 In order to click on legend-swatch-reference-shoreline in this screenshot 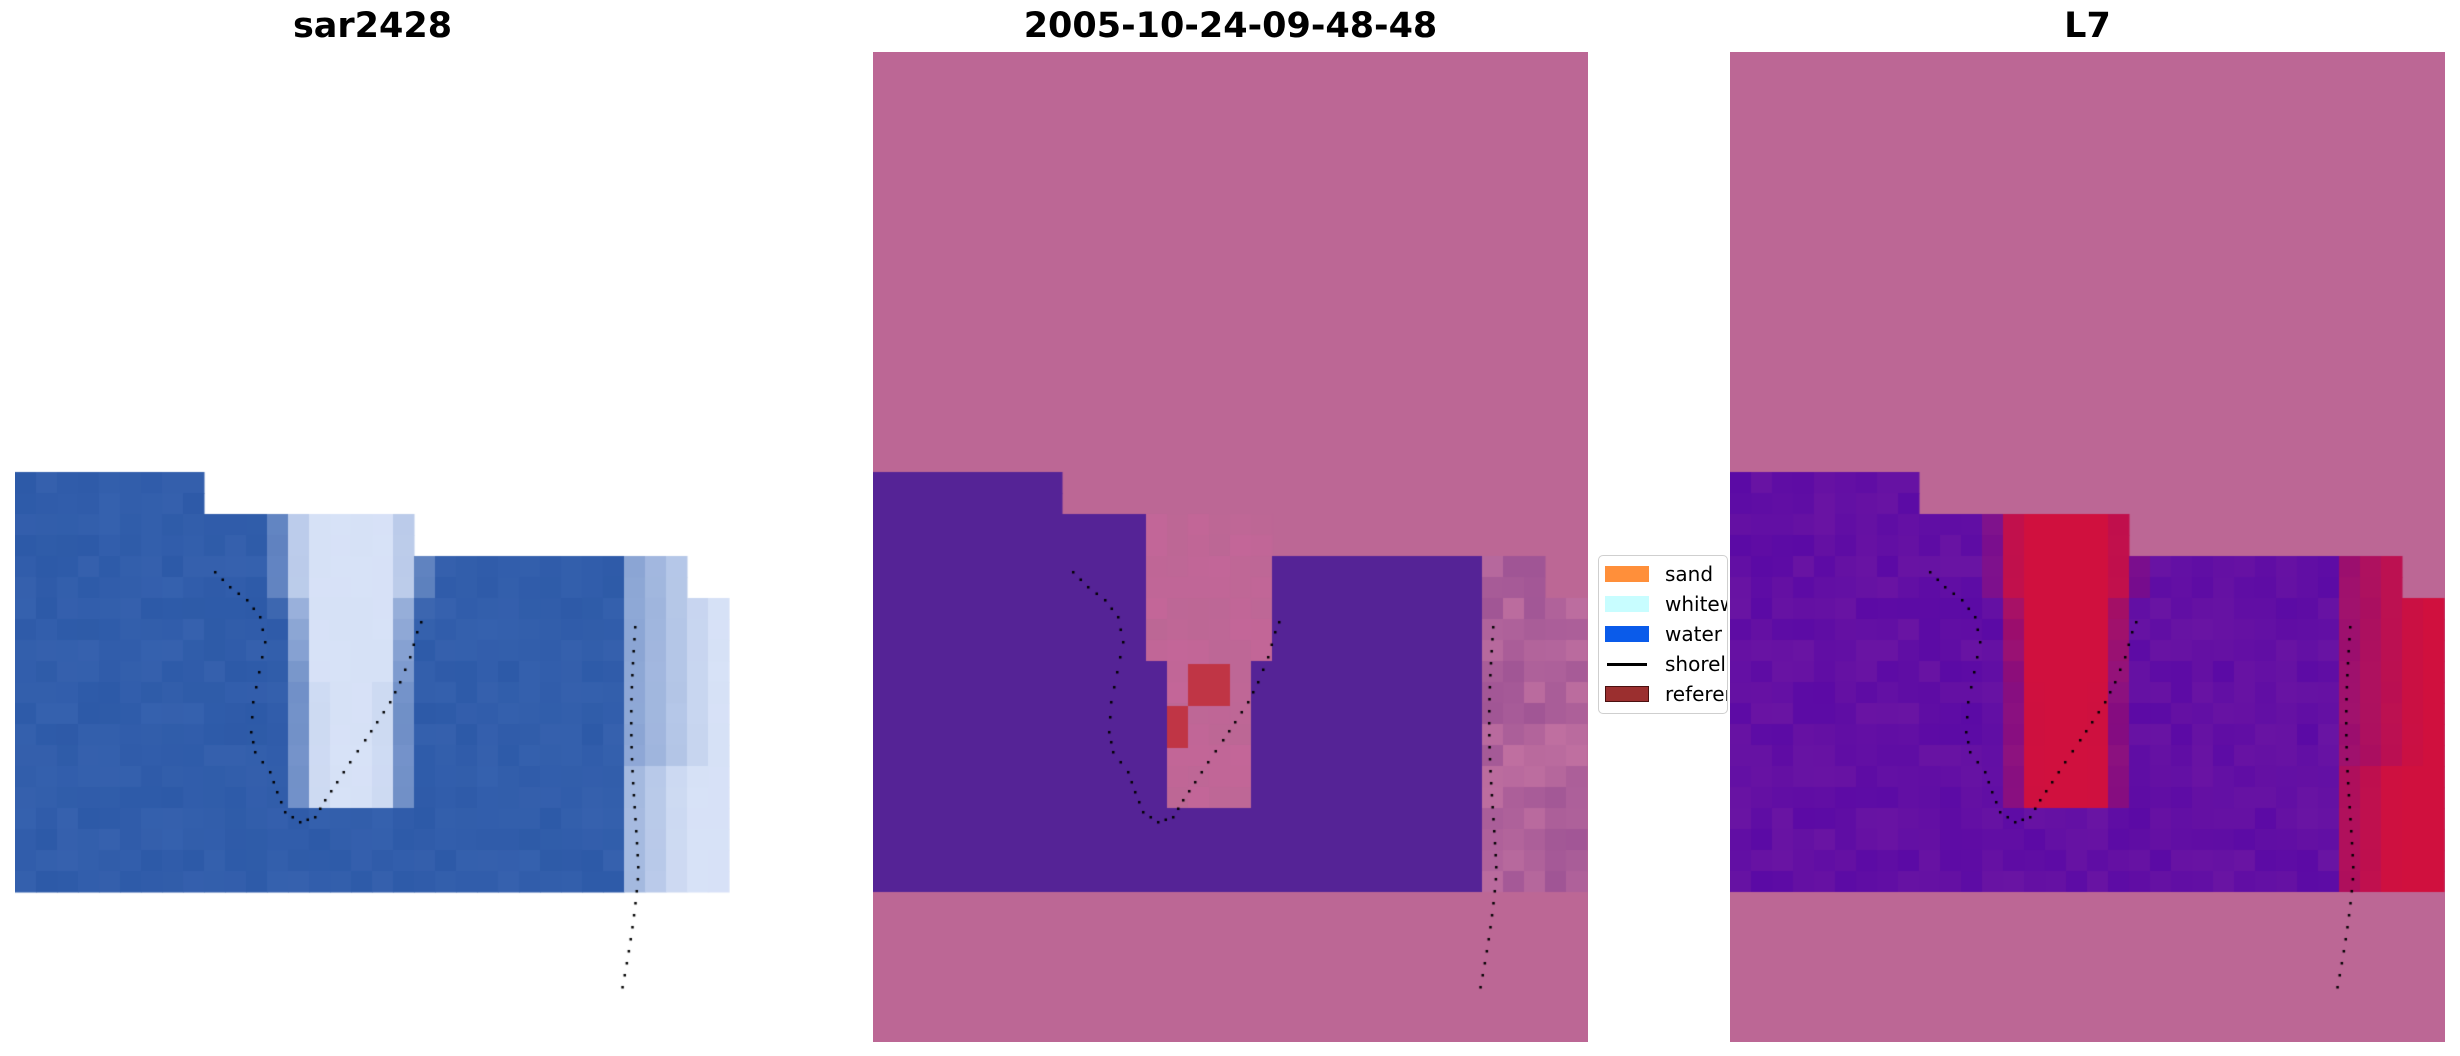, I will do `click(1627, 694)`.